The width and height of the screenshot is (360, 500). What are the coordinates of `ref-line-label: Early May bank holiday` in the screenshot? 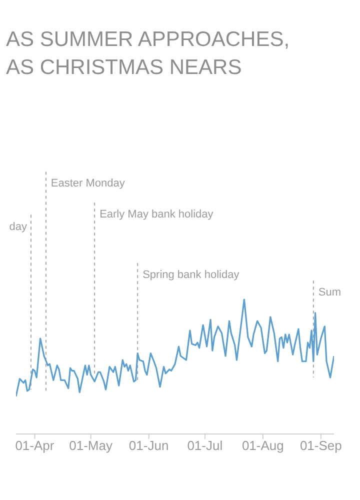 It's located at (157, 214).